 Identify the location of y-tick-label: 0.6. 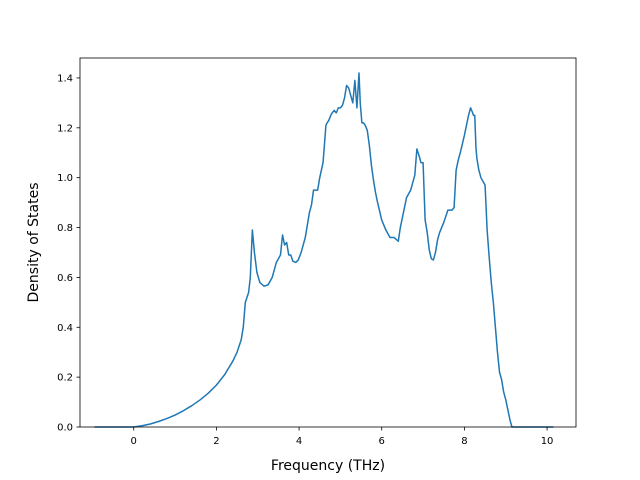
(65, 278).